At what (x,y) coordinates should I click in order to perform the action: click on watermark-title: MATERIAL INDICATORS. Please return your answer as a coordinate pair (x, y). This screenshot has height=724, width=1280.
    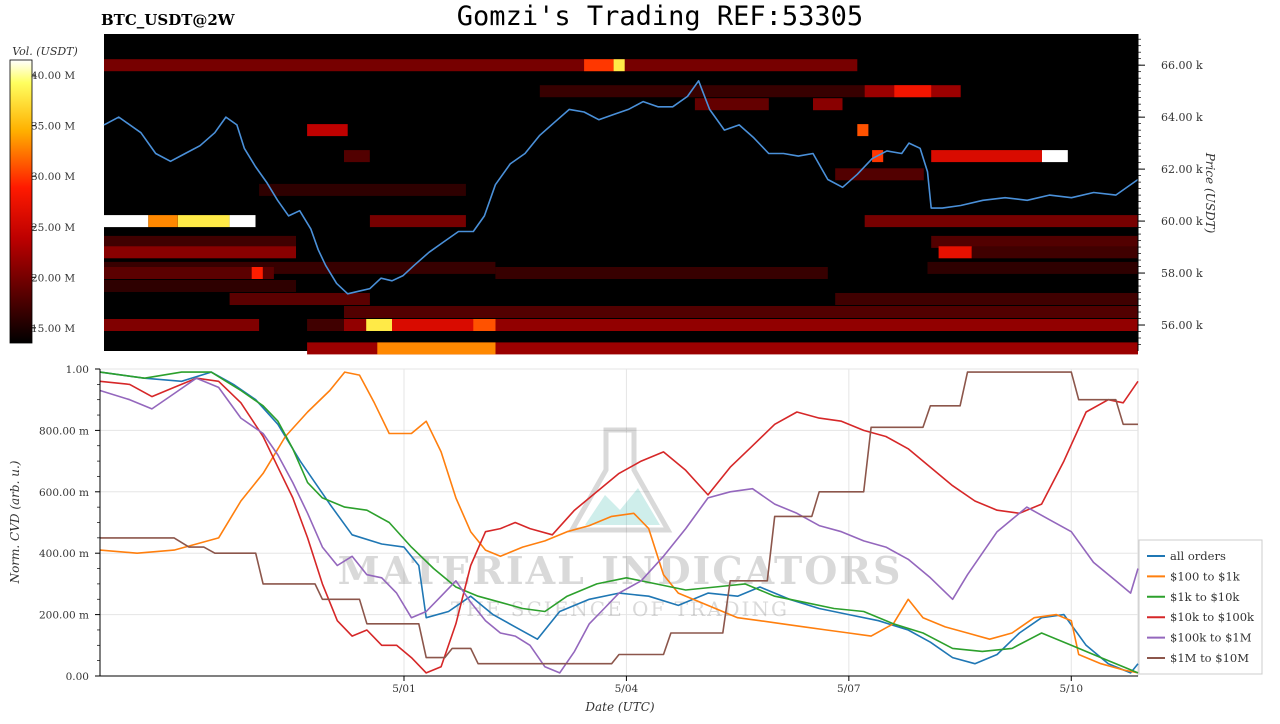
    Looking at the image, I should click on (620, 570).